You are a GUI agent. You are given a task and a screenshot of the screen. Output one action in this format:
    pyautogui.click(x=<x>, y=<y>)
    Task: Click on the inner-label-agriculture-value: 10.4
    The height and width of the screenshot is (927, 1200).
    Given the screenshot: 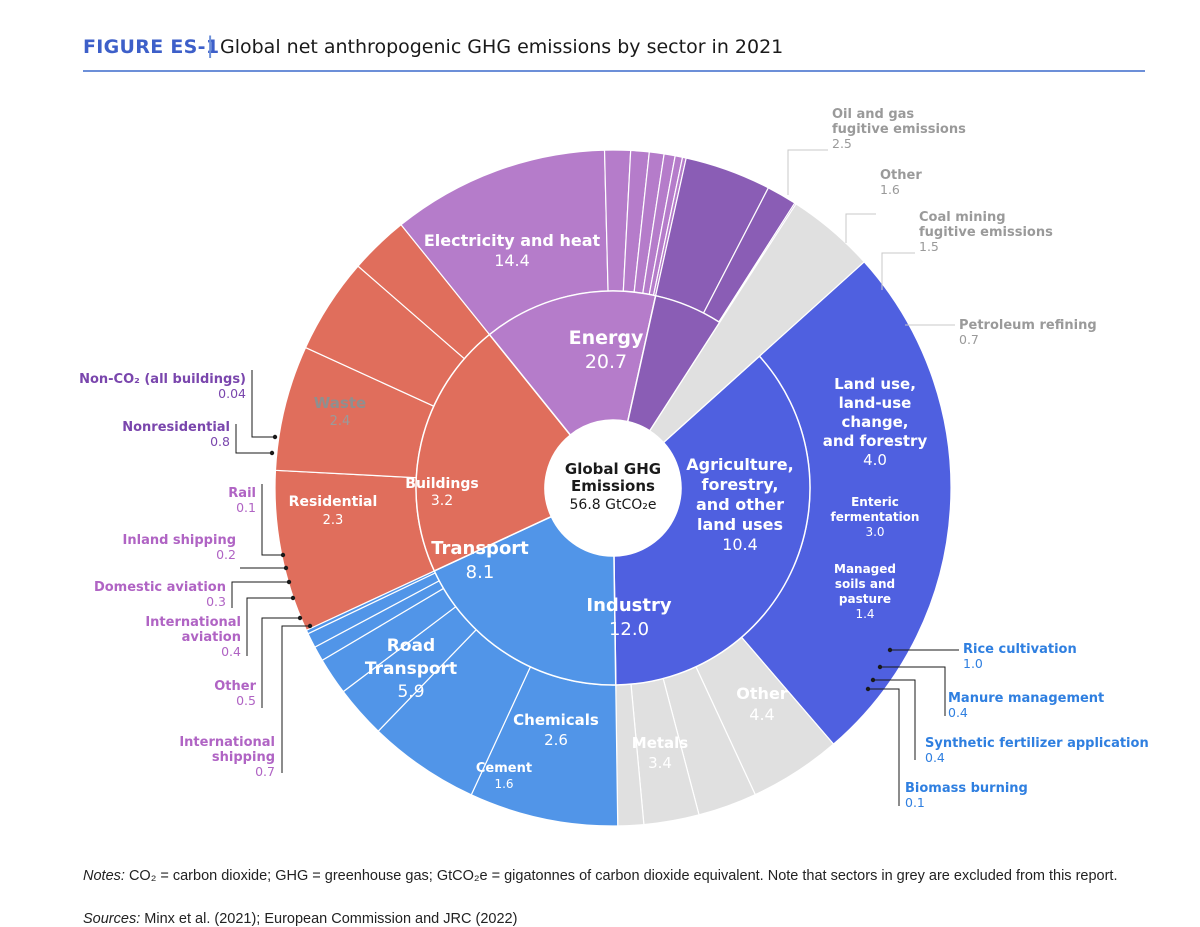 What is the action you would take?
    pyautogui.click(x=740, y=544)
    